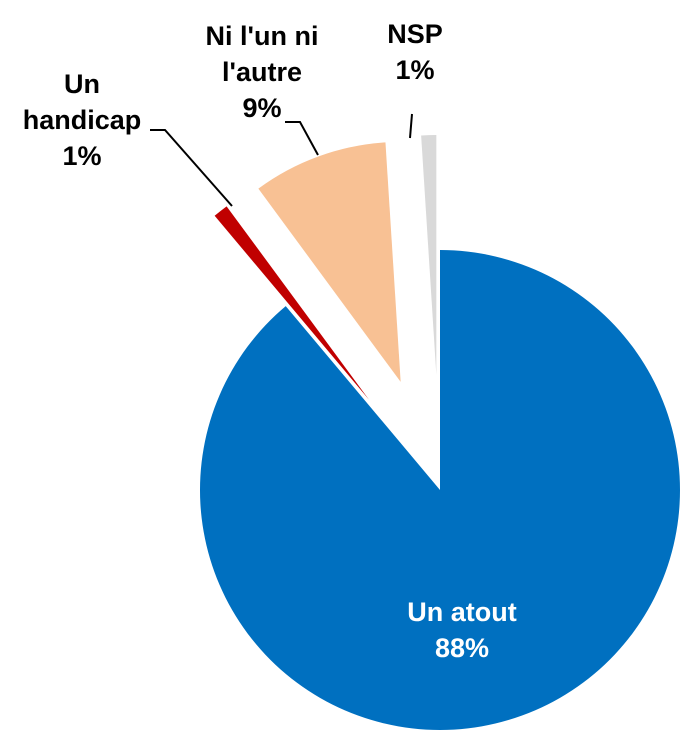  I want to click on slice-label: Un handicap 1%, so click(82, 120).